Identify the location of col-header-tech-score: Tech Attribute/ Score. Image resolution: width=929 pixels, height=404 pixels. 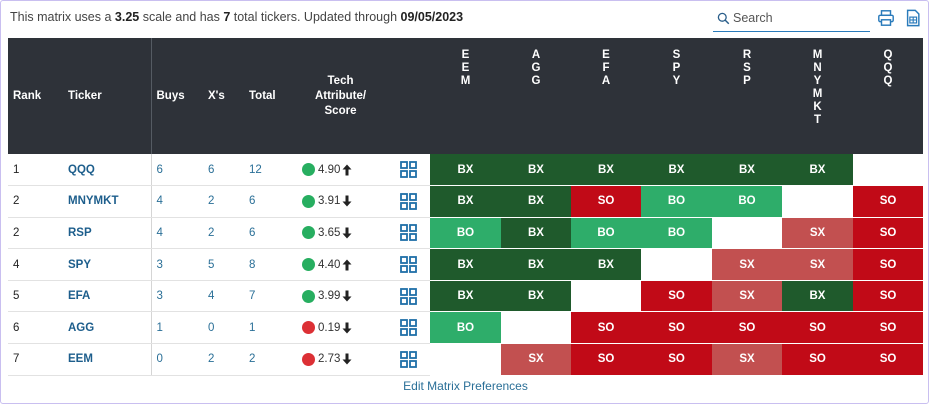
(340, 96).